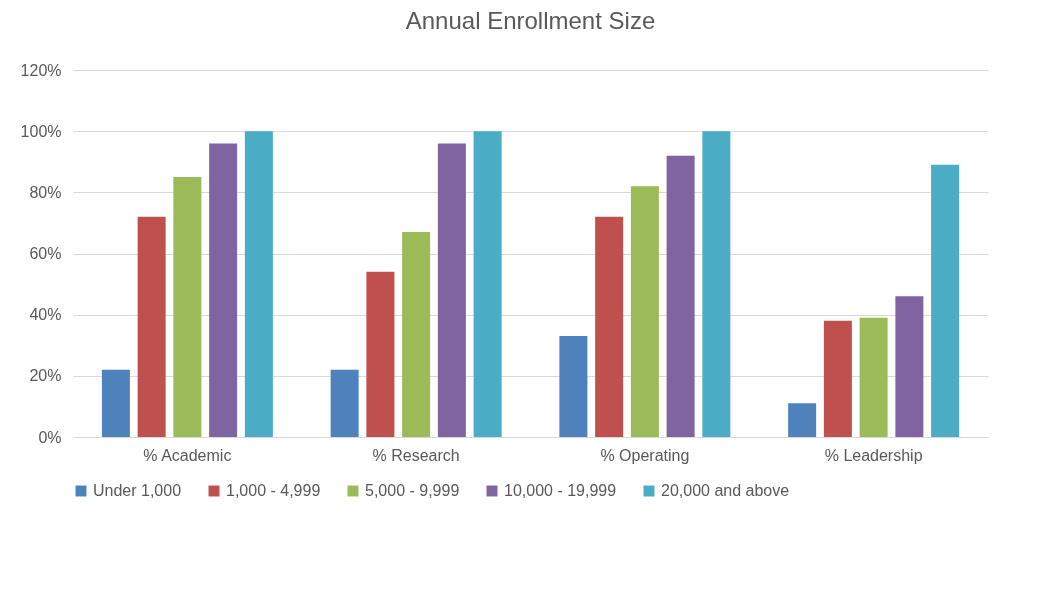 This screenshot has height=591, width=1042. Describe the element at coordinates (273, 490) in the screenshot. I see `legend-label: 1,000 - 4,999` at that location.